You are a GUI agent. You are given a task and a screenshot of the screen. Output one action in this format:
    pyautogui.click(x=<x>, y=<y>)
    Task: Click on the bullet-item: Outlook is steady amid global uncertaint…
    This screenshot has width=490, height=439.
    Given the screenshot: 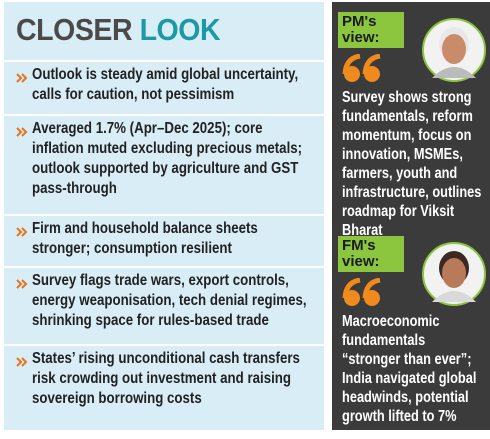 What is the action you would take?
    pyautogui.click(x=164, y=88)
    